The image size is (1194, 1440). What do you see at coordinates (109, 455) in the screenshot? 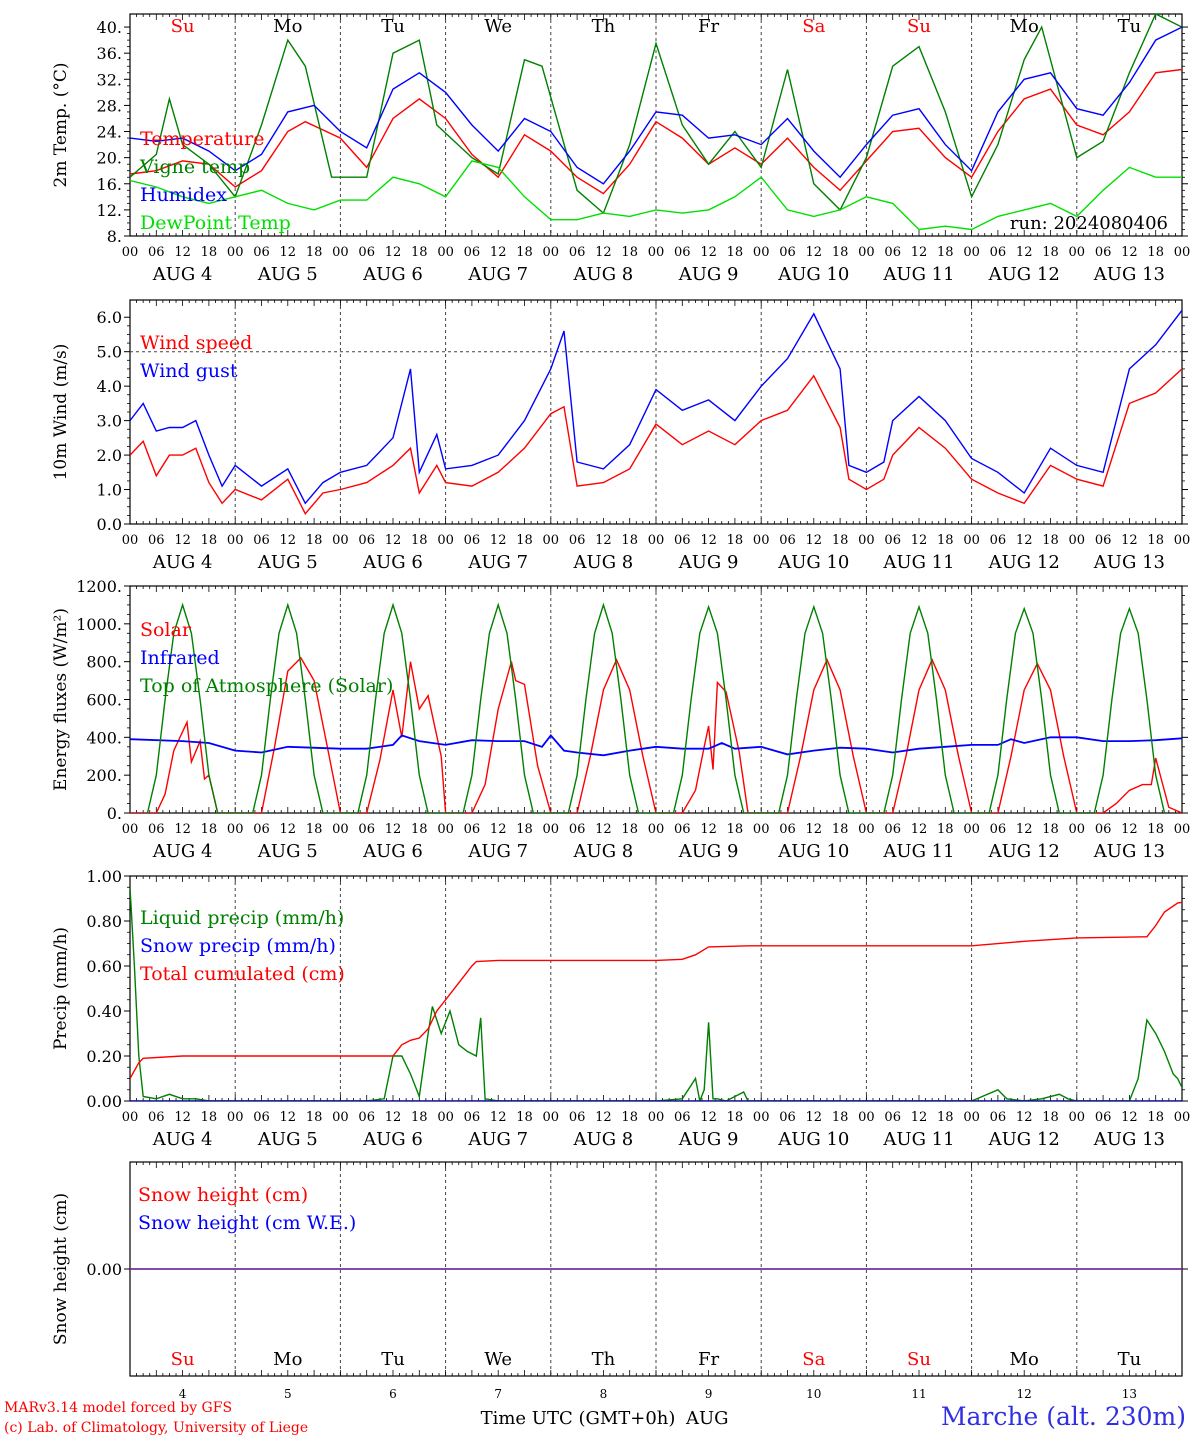
I see `y-tick-label: 2.0` at bounding box center [109, 455].